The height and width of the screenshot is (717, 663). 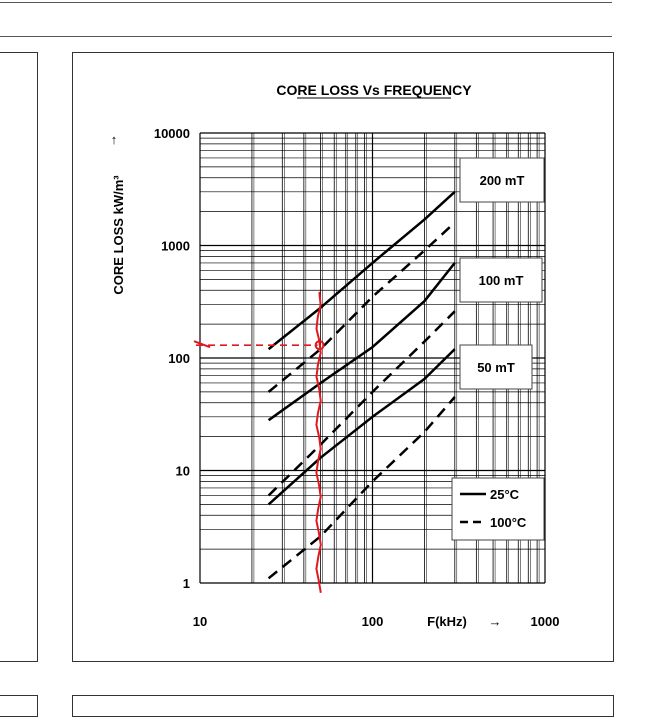 I want to click on x-tick-label: 10, so click(x=200, y=621).